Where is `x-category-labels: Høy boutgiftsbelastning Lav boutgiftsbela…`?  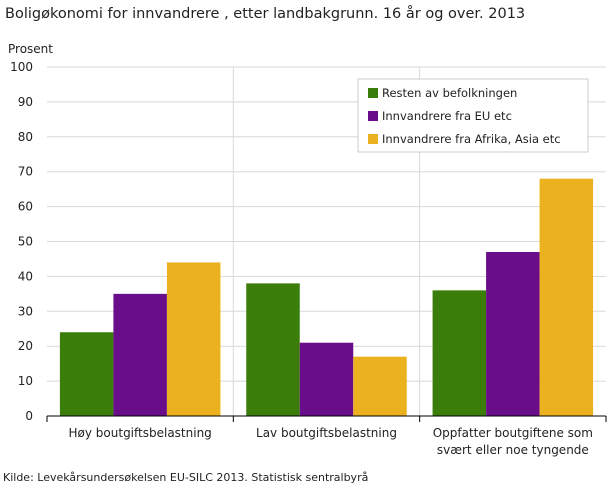
x-category-labels: Høy boutgiftsbelastning Lav boutgiftsbela… is located at coordinates (331, 441).